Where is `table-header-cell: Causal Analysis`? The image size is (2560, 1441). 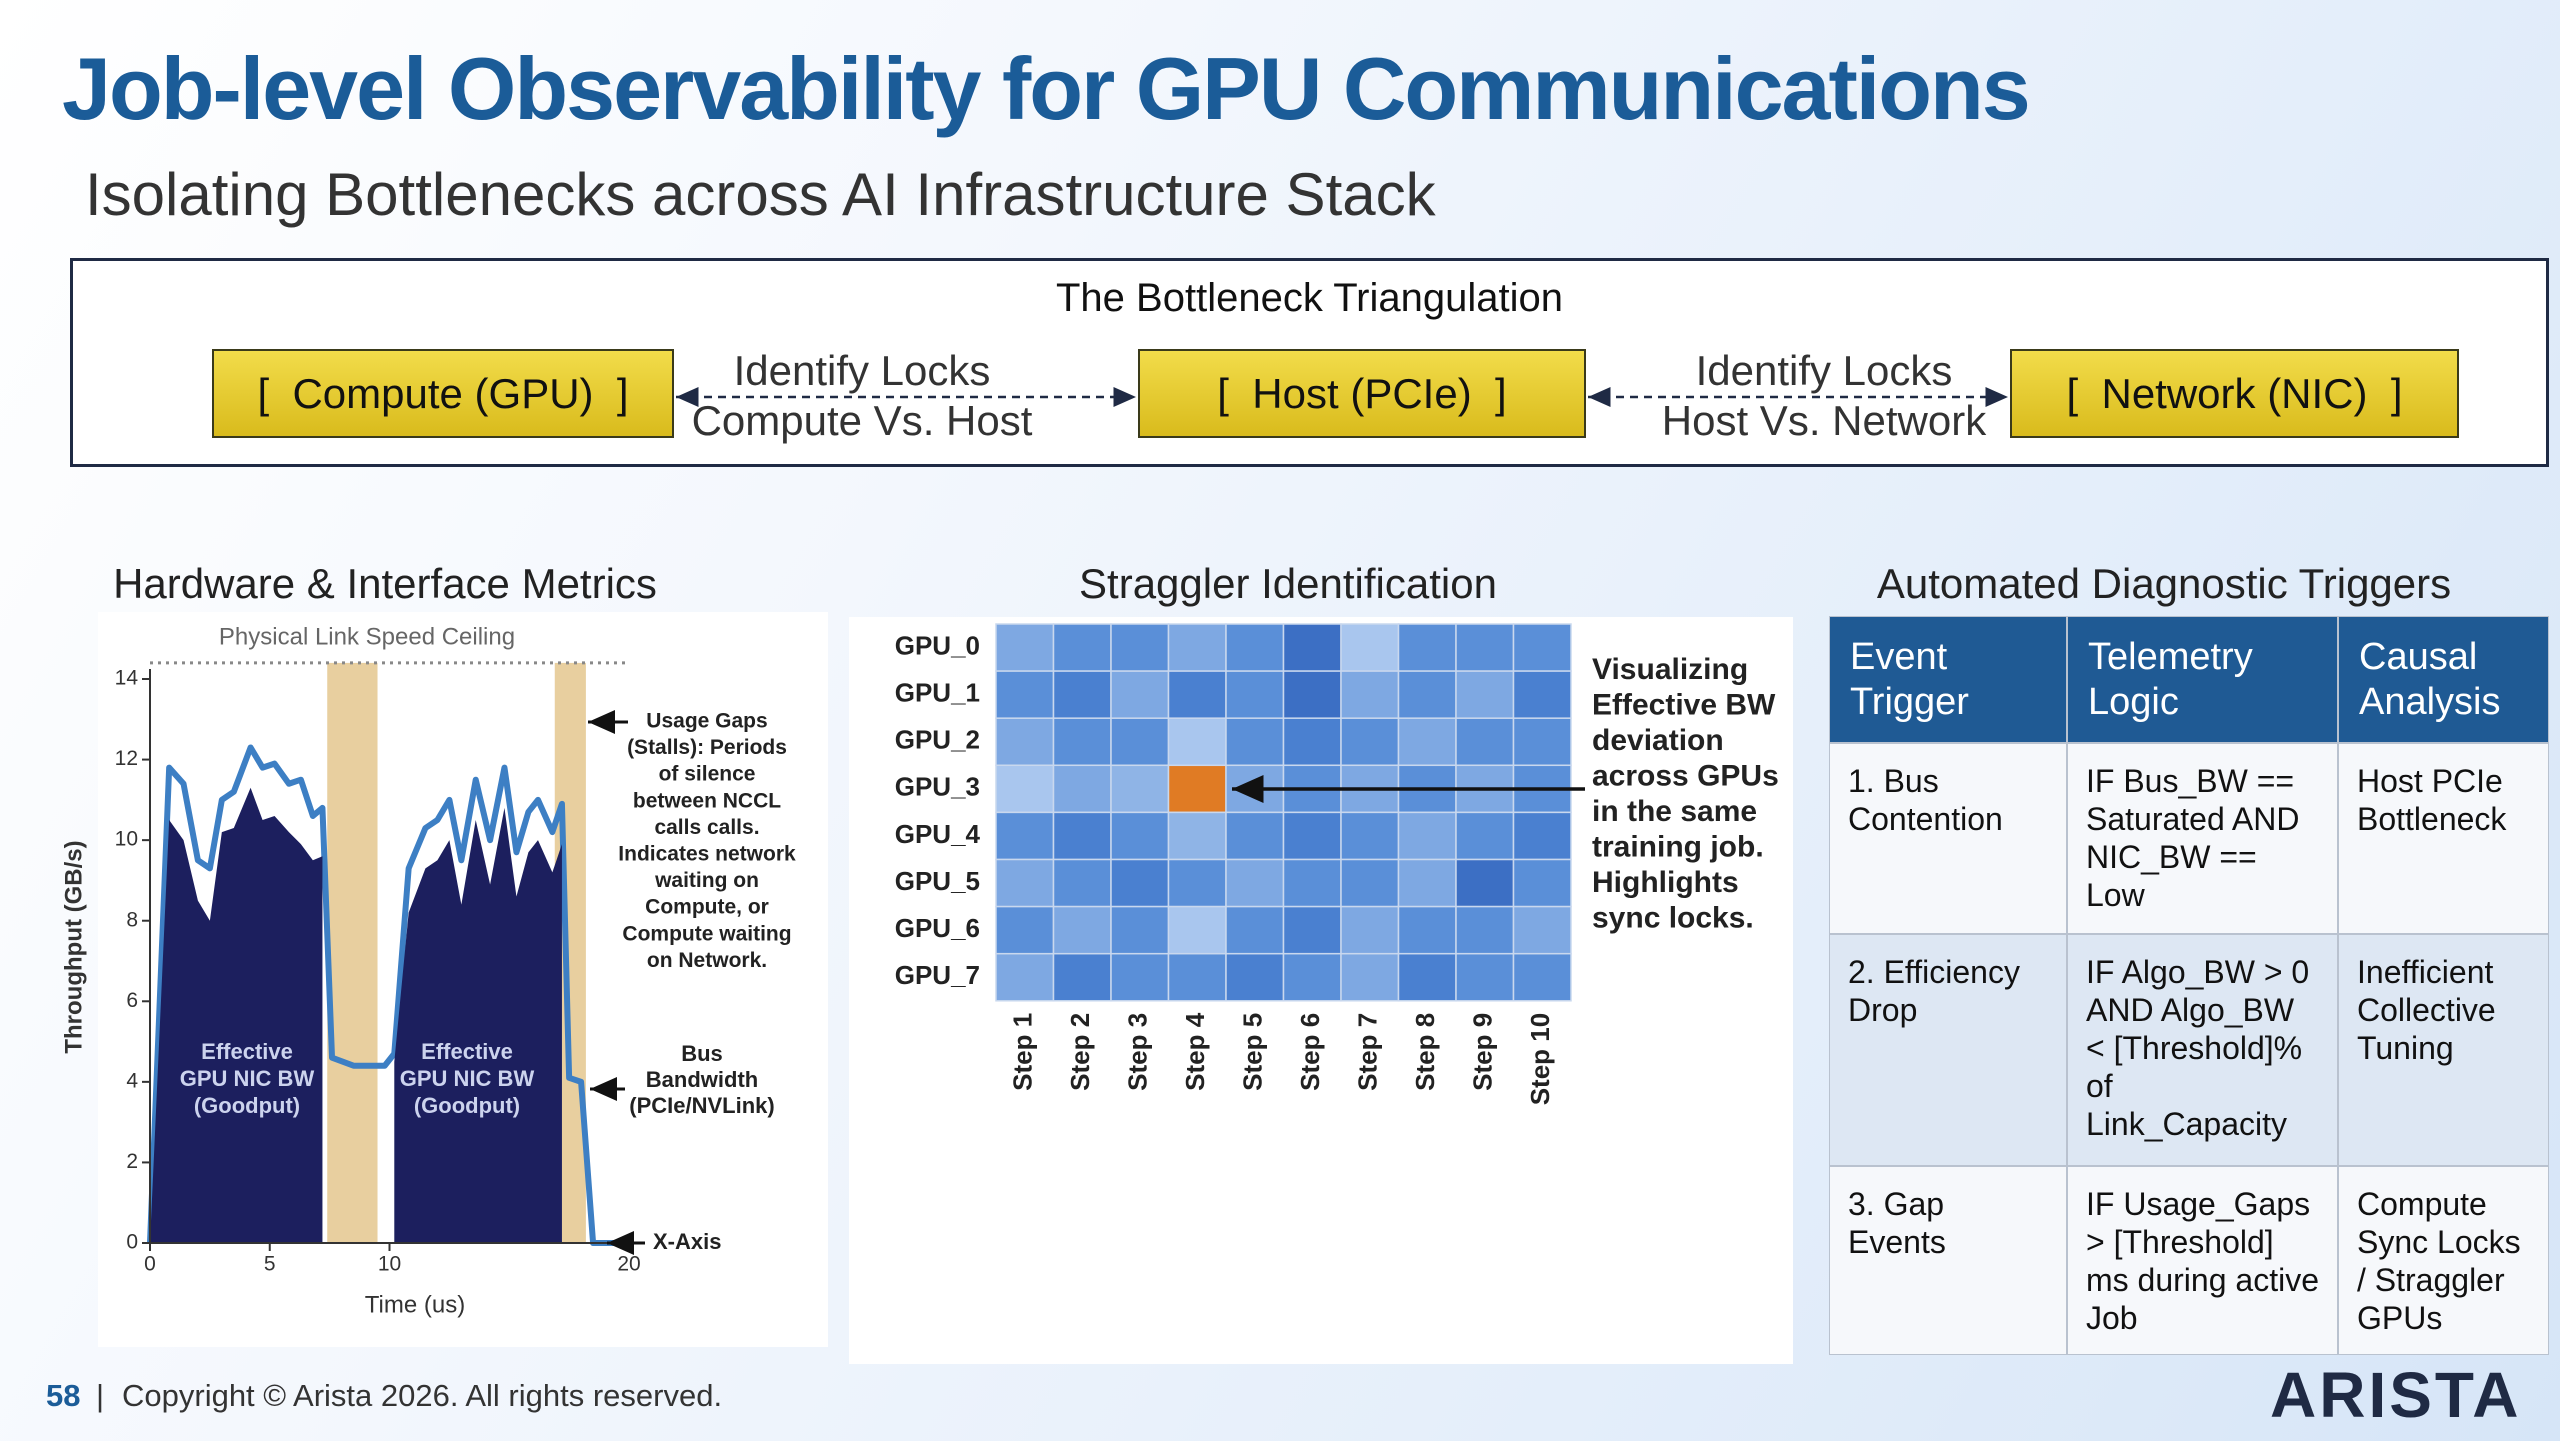
table-header-cell: Causal Analysis is located at coordinates (2443, 679).